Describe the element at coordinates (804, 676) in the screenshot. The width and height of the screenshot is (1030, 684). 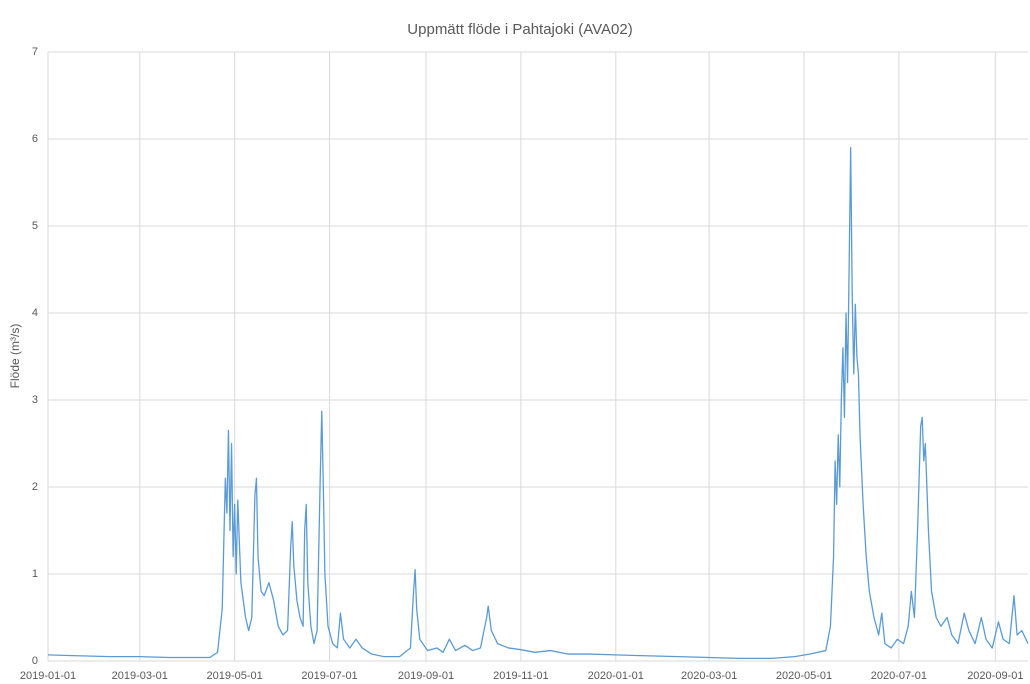
I see `x-tick-label: 2020-05-01` at that location.